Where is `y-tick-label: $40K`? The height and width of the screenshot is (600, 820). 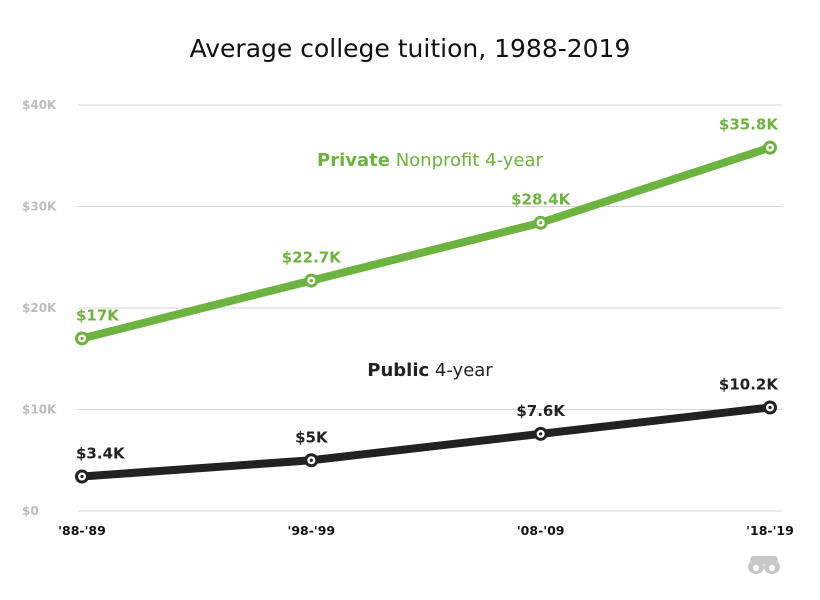 y-tick-label: $40K is located at coordinates (39, 105).